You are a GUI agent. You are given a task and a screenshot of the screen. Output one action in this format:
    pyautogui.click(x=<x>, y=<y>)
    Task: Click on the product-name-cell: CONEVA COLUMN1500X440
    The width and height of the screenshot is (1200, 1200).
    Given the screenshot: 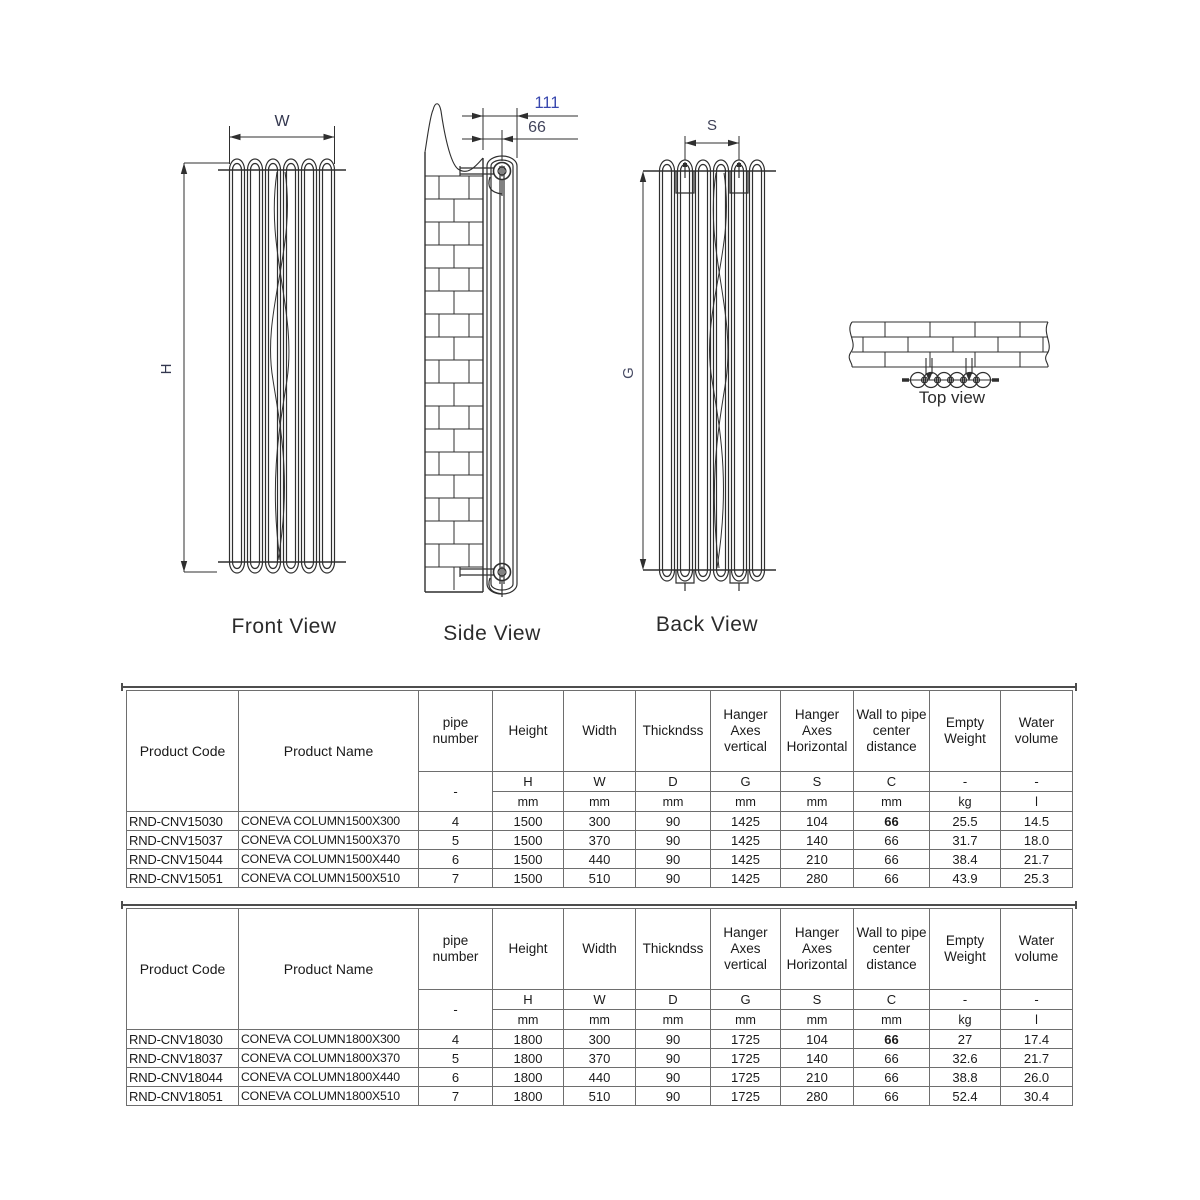 What is the action you would take?
    pyautogui.click(x=328, y=859)
    